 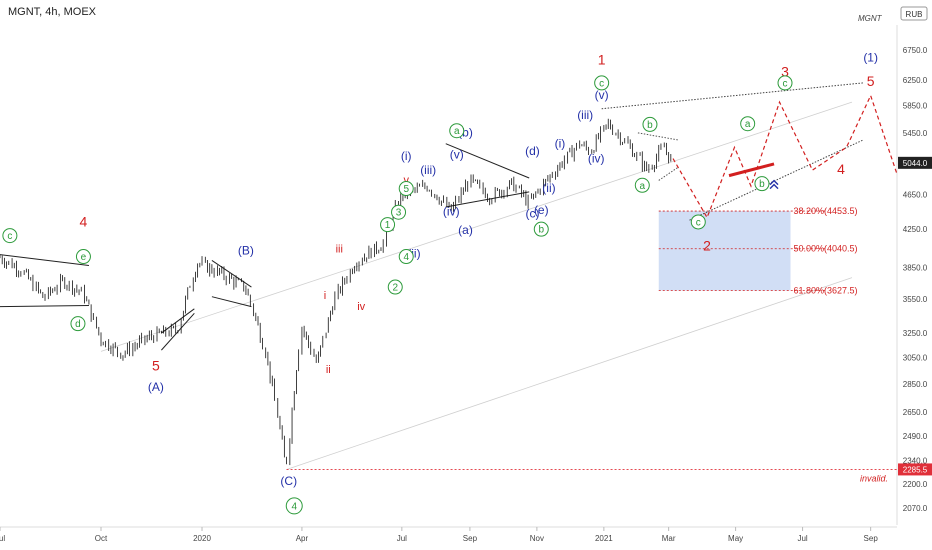 I want to click on fib-zone-box, so click(x=724, y=251).